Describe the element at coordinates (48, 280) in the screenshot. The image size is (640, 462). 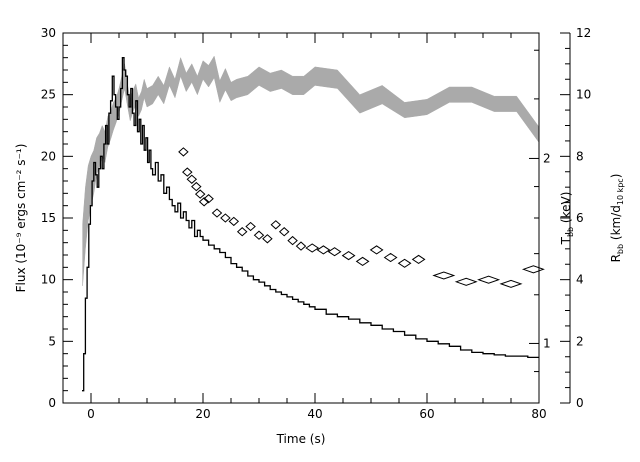
I see `flux-tick-label: 10` at that location.